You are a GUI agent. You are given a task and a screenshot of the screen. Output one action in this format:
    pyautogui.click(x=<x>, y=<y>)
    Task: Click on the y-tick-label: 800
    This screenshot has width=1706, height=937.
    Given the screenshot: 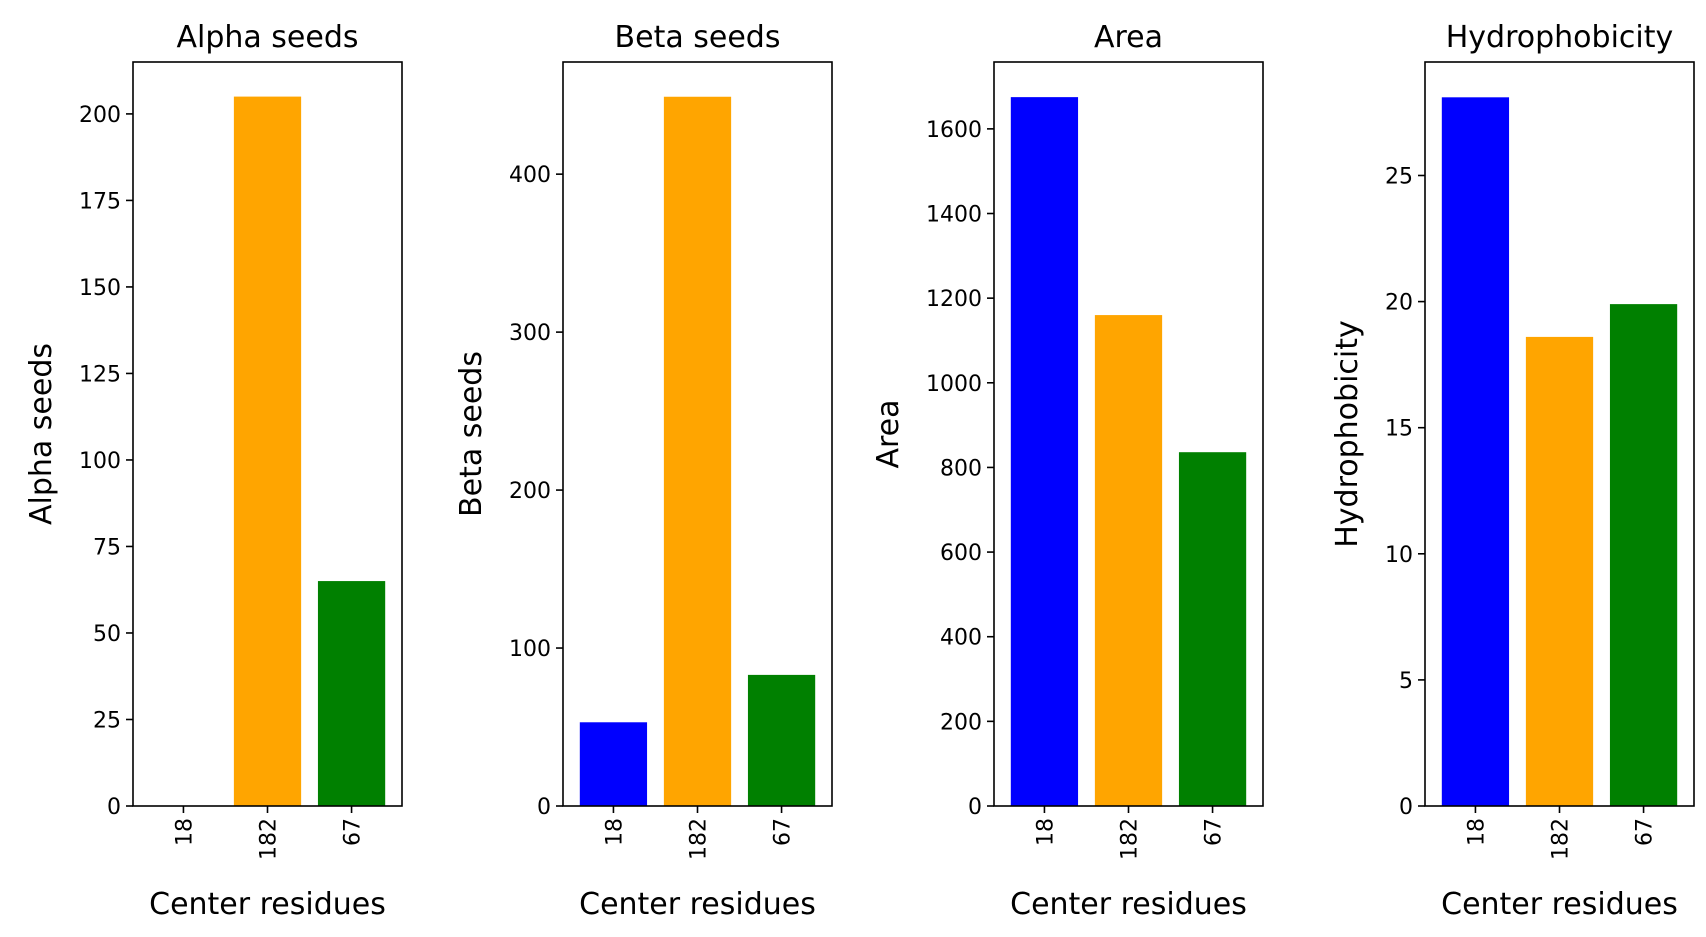 What is the action you would take?
    pyautogui.click(x=961, y=468)
    